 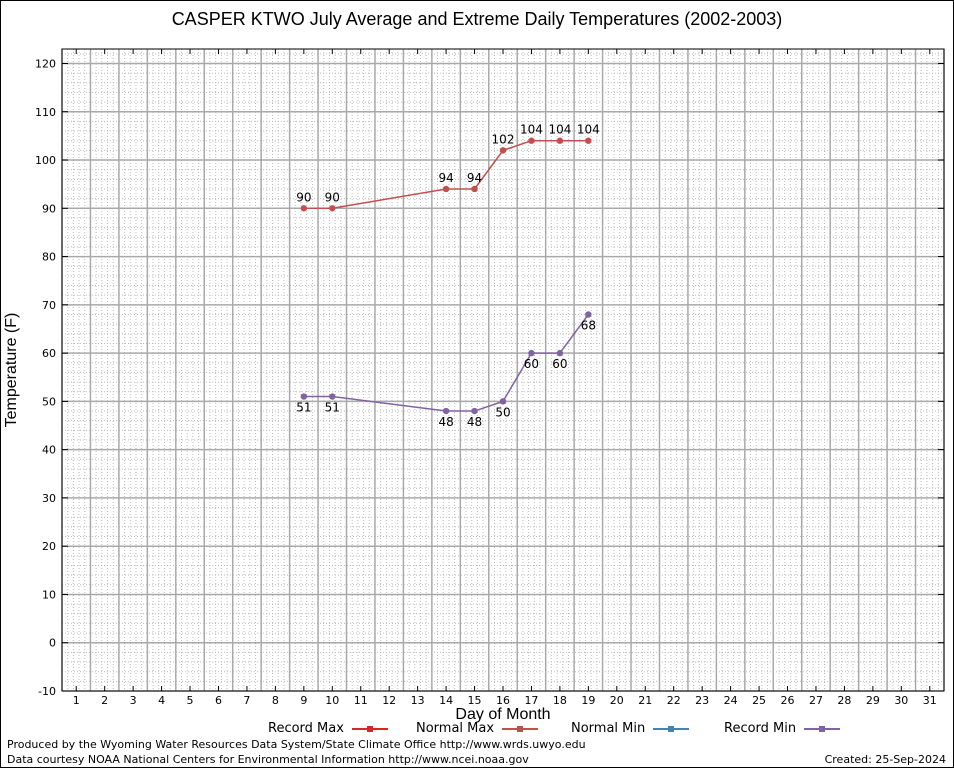 What do you see at coordinates (671, 728) in the screenshot?
I see `legend-swatch-normal-min` at bounding box center [671, 728].